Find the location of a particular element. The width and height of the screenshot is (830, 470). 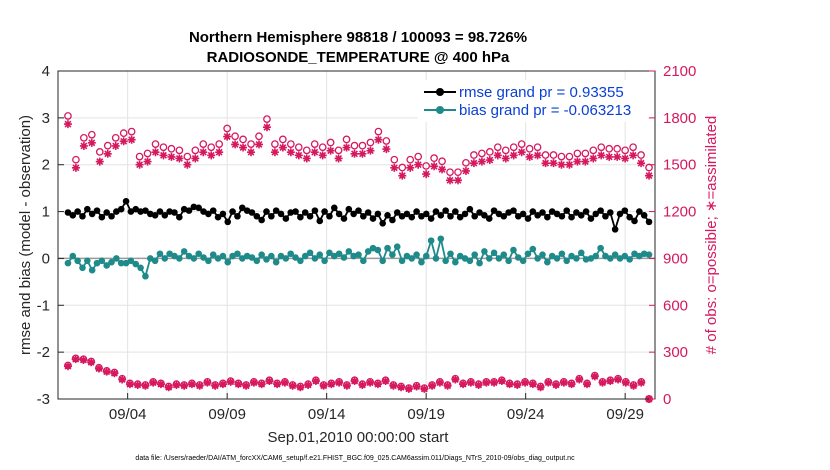

rmse-series is located at coordinates (358, 215).